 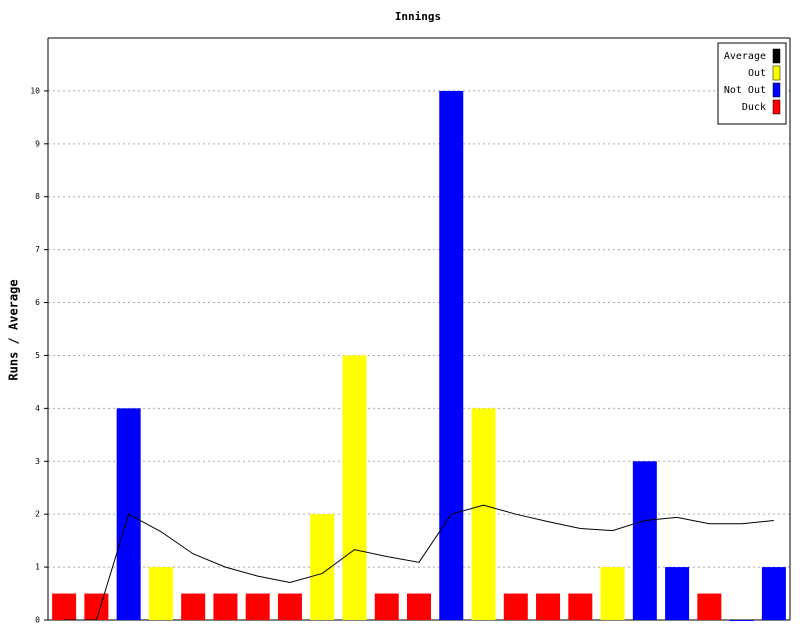 What do you see at coordinates (37, 355) in the screenshot?
I see `y-tick-label: 5` at bounding box center [37, 355].